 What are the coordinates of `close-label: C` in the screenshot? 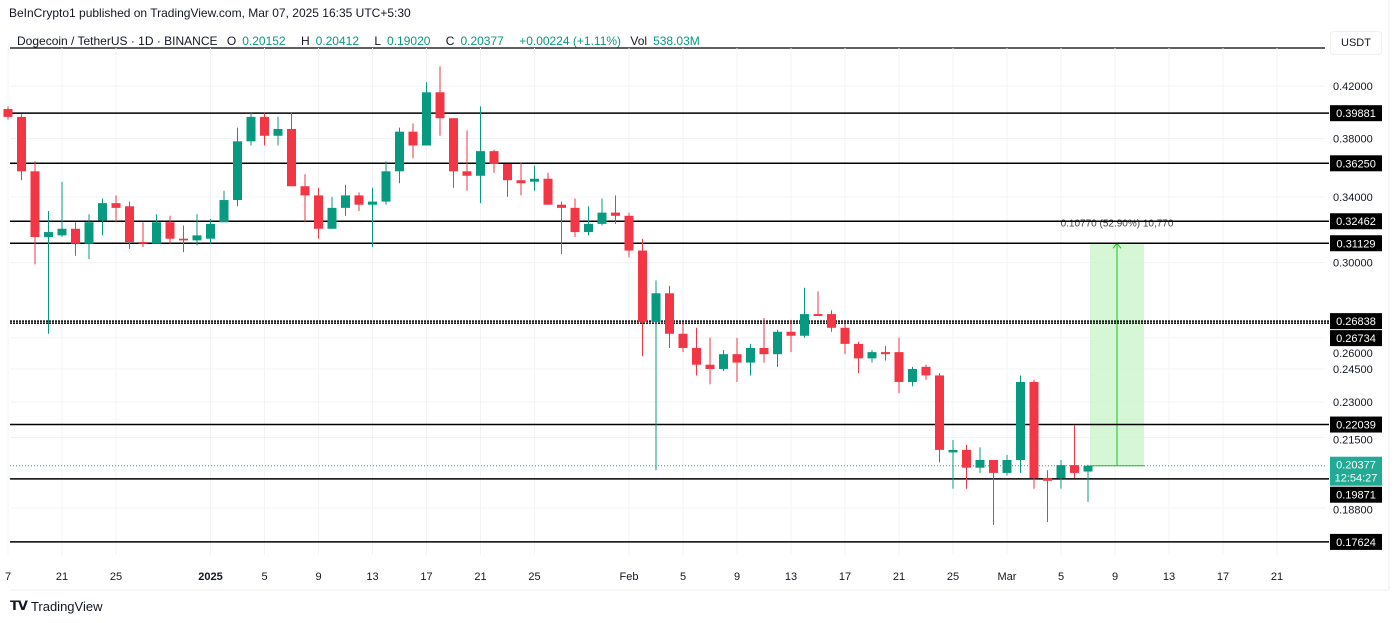 It's located at (450, 41).